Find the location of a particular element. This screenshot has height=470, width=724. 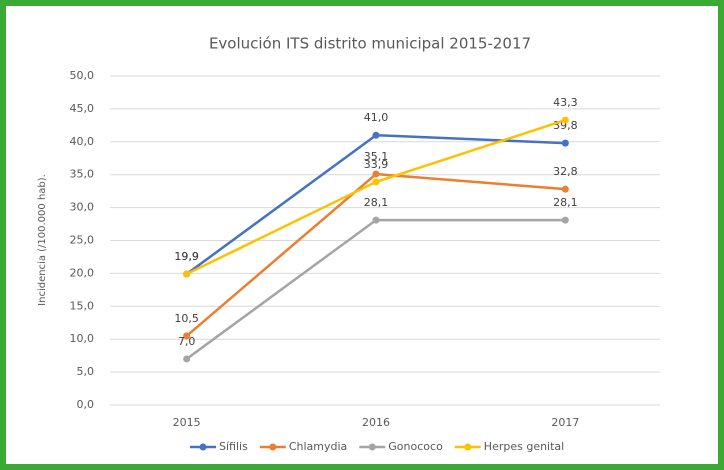

data-label: 7,0 is located at coordinates (187, 341).